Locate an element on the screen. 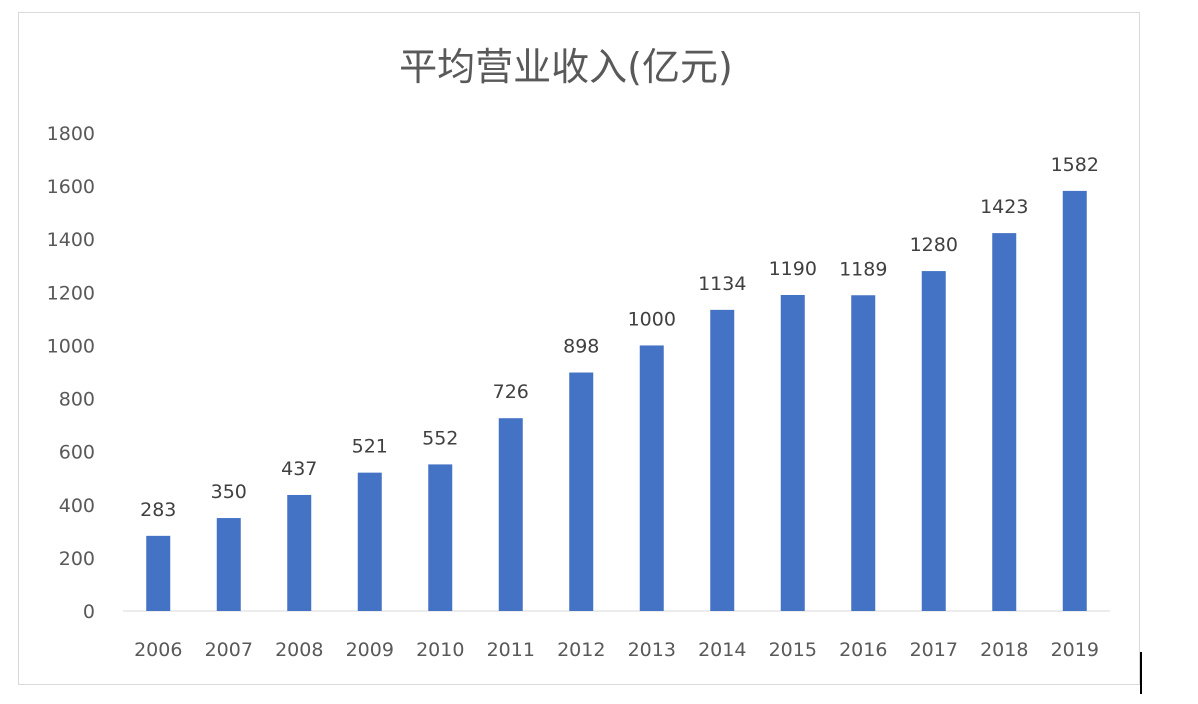 The image size is (1198, 704). y-tick-label: 1600 is located at coordinates (71, 187).